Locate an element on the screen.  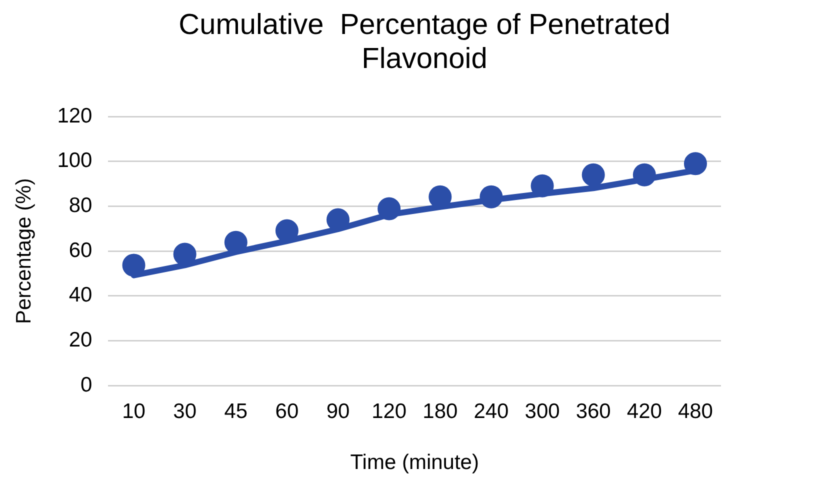
x-tick-label: 180 is located at coordinates (440, 411).